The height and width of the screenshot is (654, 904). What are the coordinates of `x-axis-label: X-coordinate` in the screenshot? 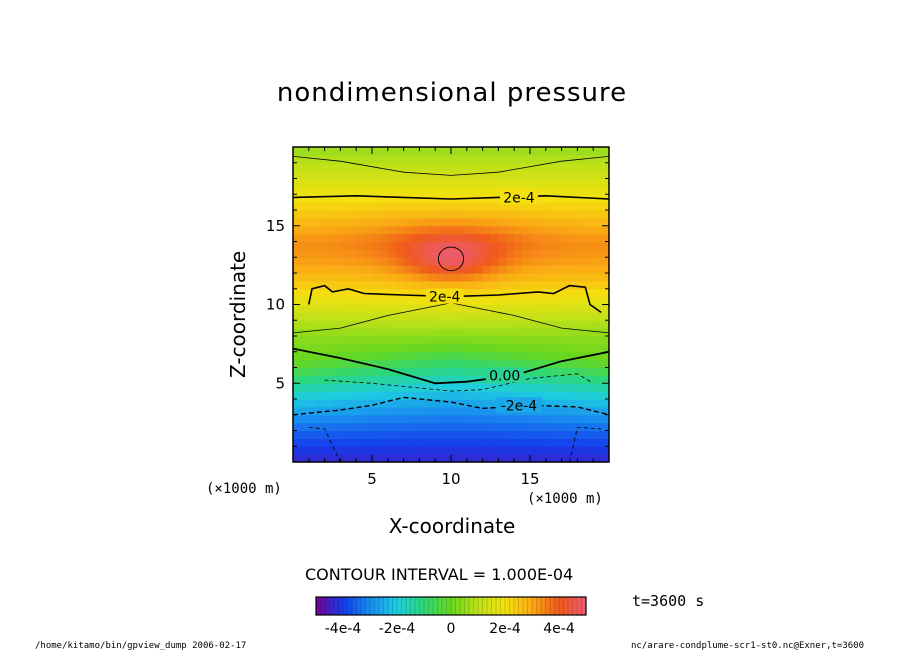 It's located at (452, 526).